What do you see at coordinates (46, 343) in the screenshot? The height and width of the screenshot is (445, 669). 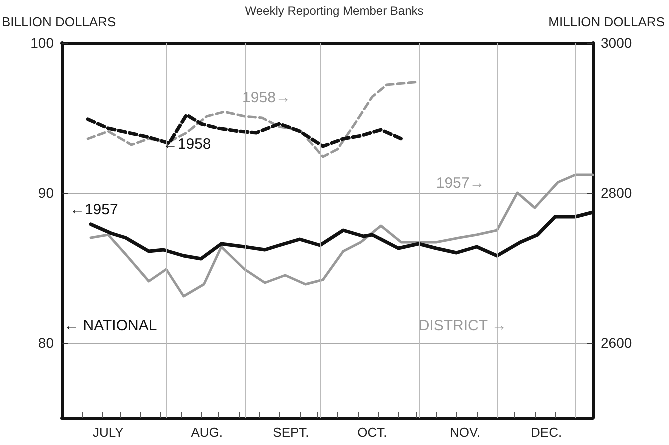 I see `y-tick-label: 80` at bounding box center [46, 343].